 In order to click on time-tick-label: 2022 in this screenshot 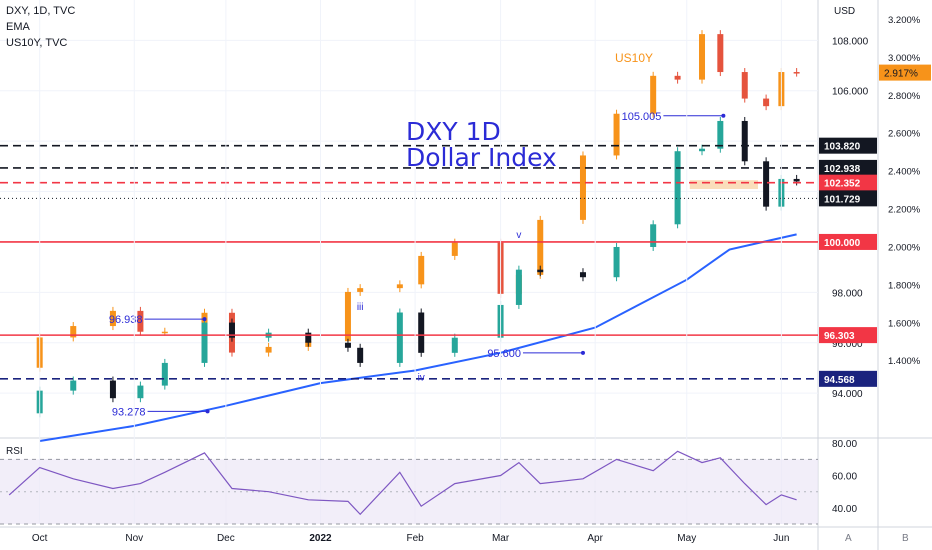, I will do `click(320, 538)`.